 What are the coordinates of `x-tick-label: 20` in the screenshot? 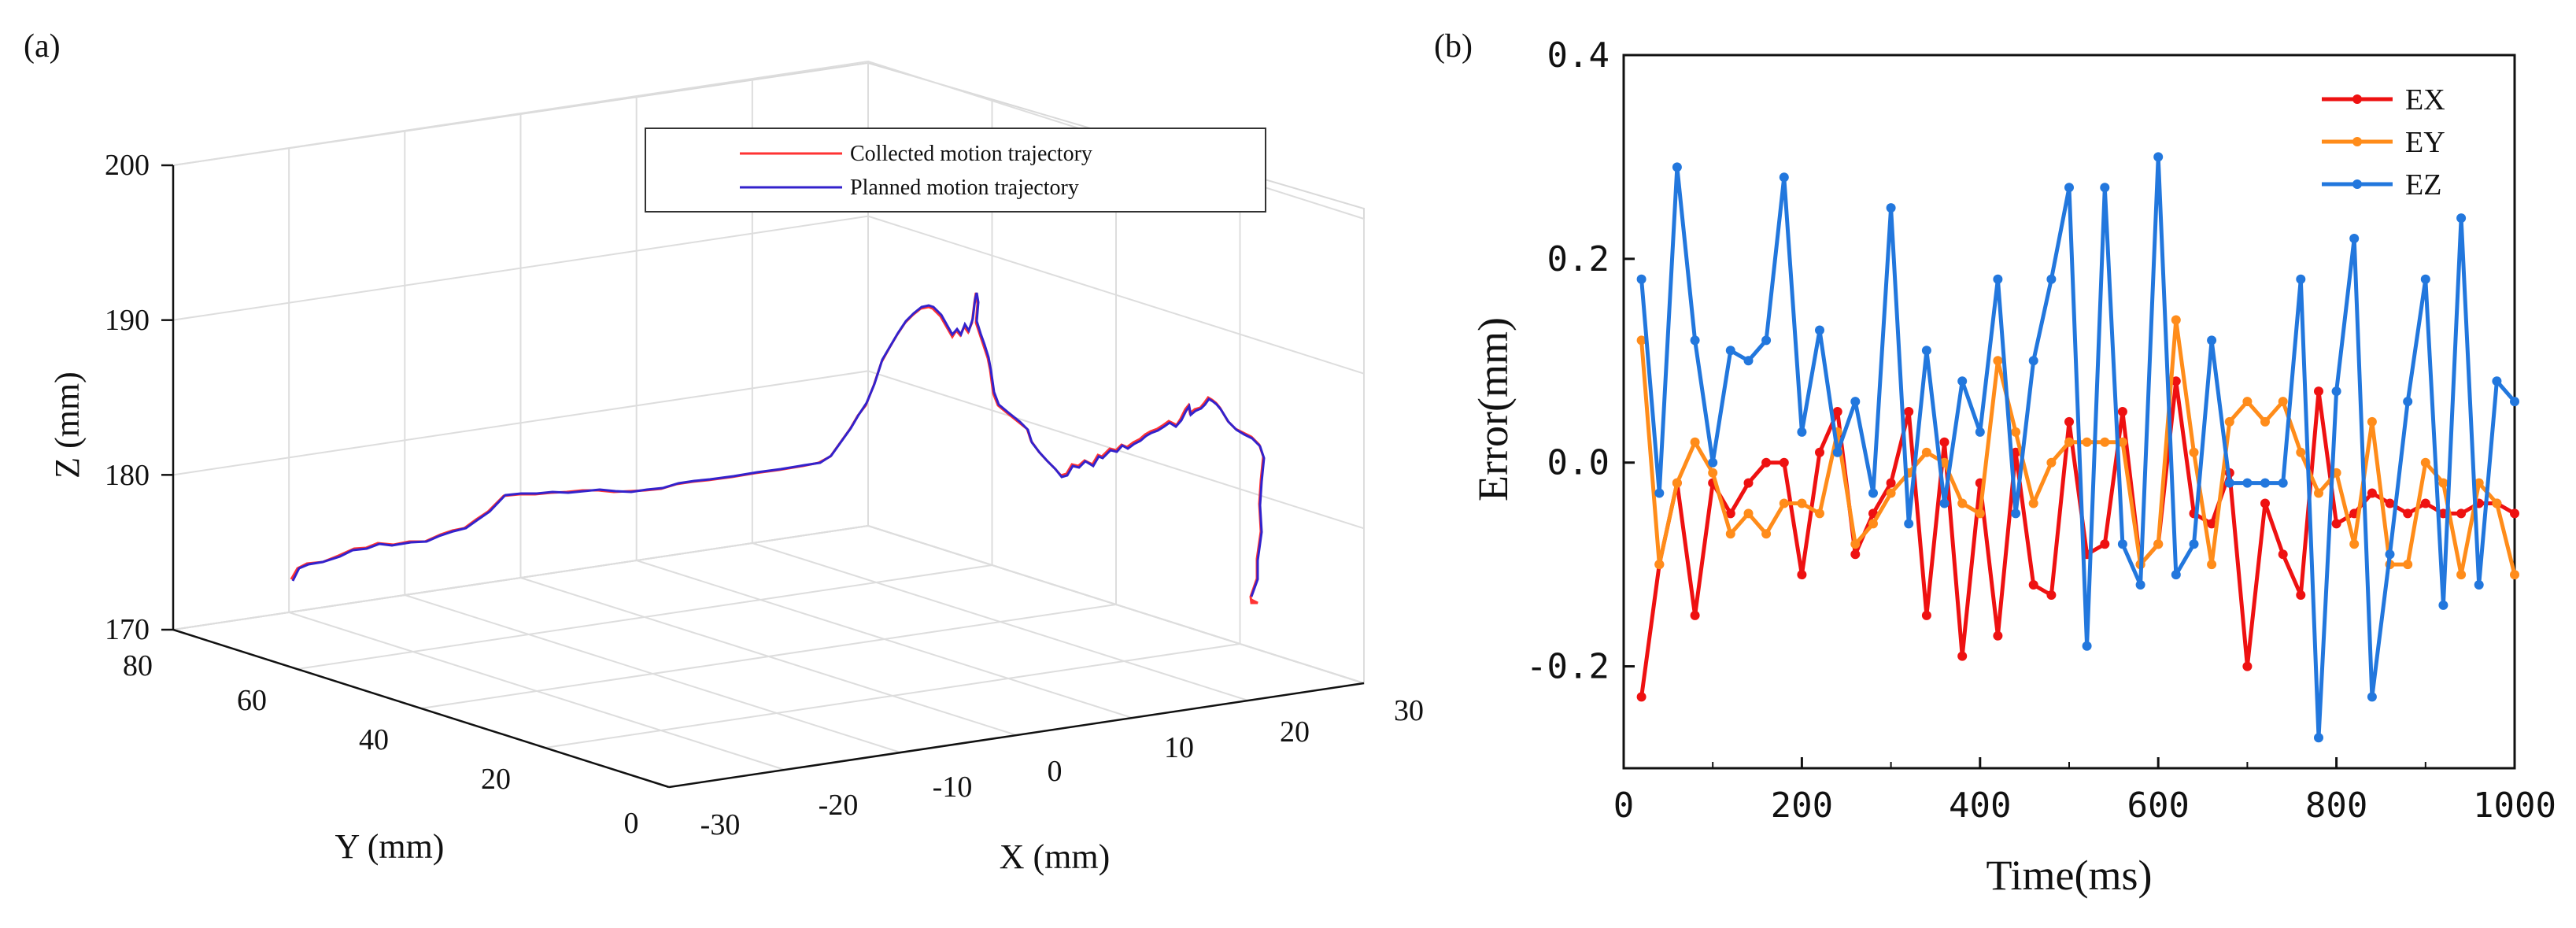 It's located at (1295, 732).